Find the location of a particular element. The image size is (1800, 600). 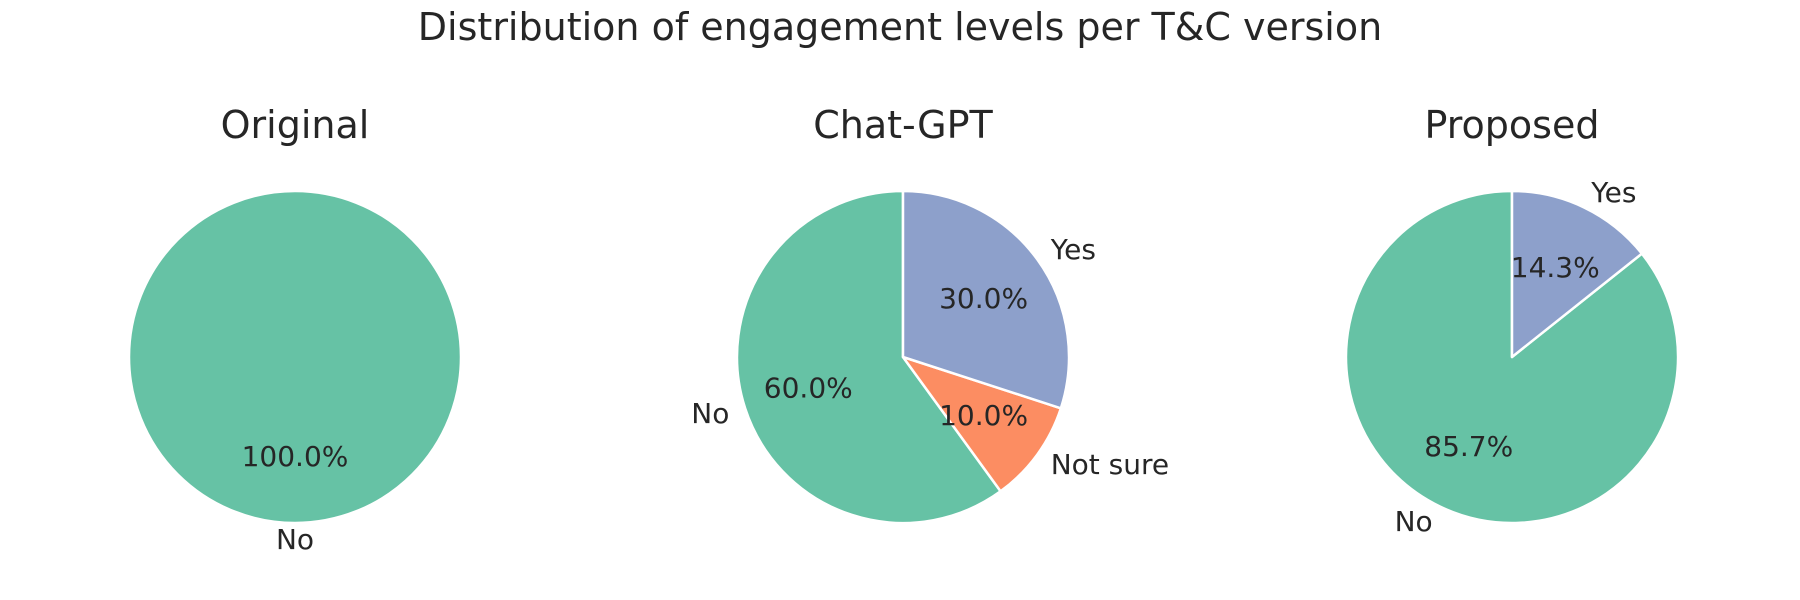

pie-slice-proposed-yes is located at coordinates (1577, 274).